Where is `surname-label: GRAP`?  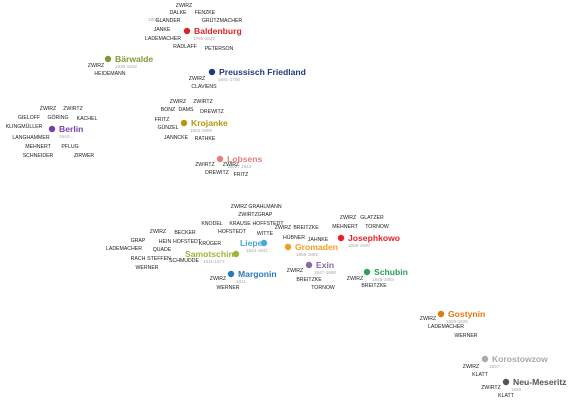
surname-label: GRAP is located at coordinates (265, 215).